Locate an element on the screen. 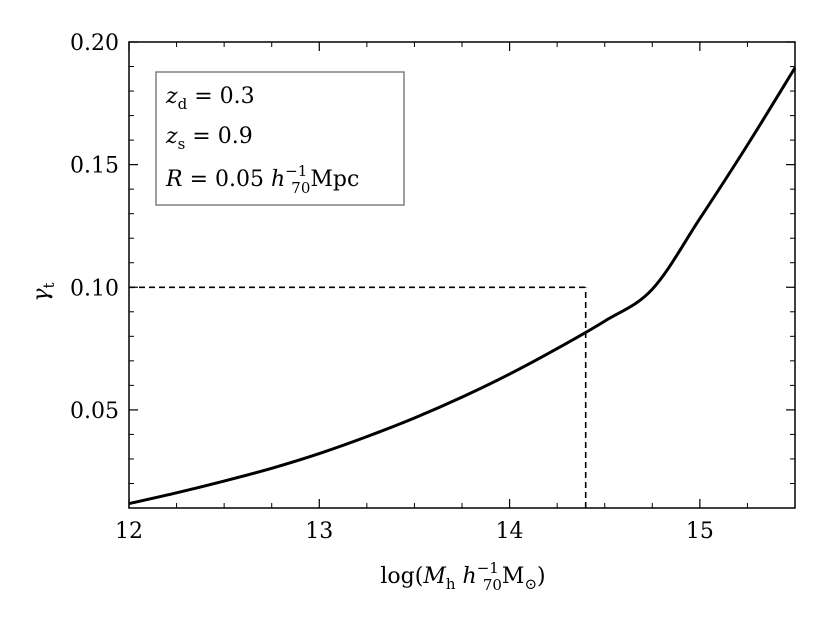  x-tick-label: 14 is located at coordinates (510, 531).